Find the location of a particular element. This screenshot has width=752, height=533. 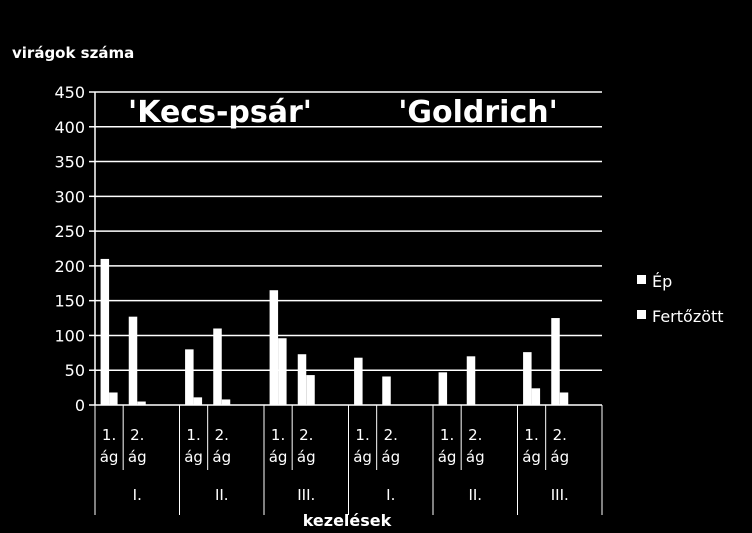

legend-label: Ép is located at coordinates (662, 281).